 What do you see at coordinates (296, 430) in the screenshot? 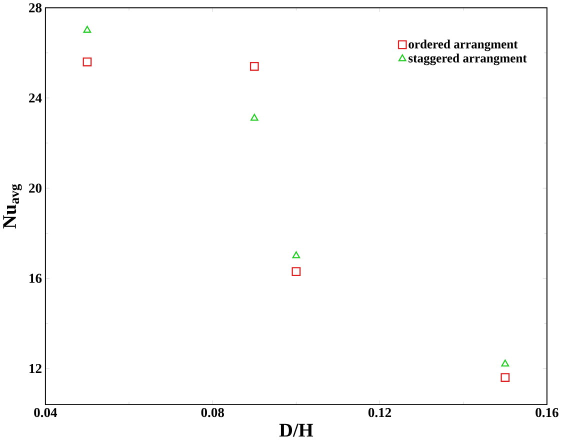
I see `x-axis-title: D/H` at bounding box center [296, 430].